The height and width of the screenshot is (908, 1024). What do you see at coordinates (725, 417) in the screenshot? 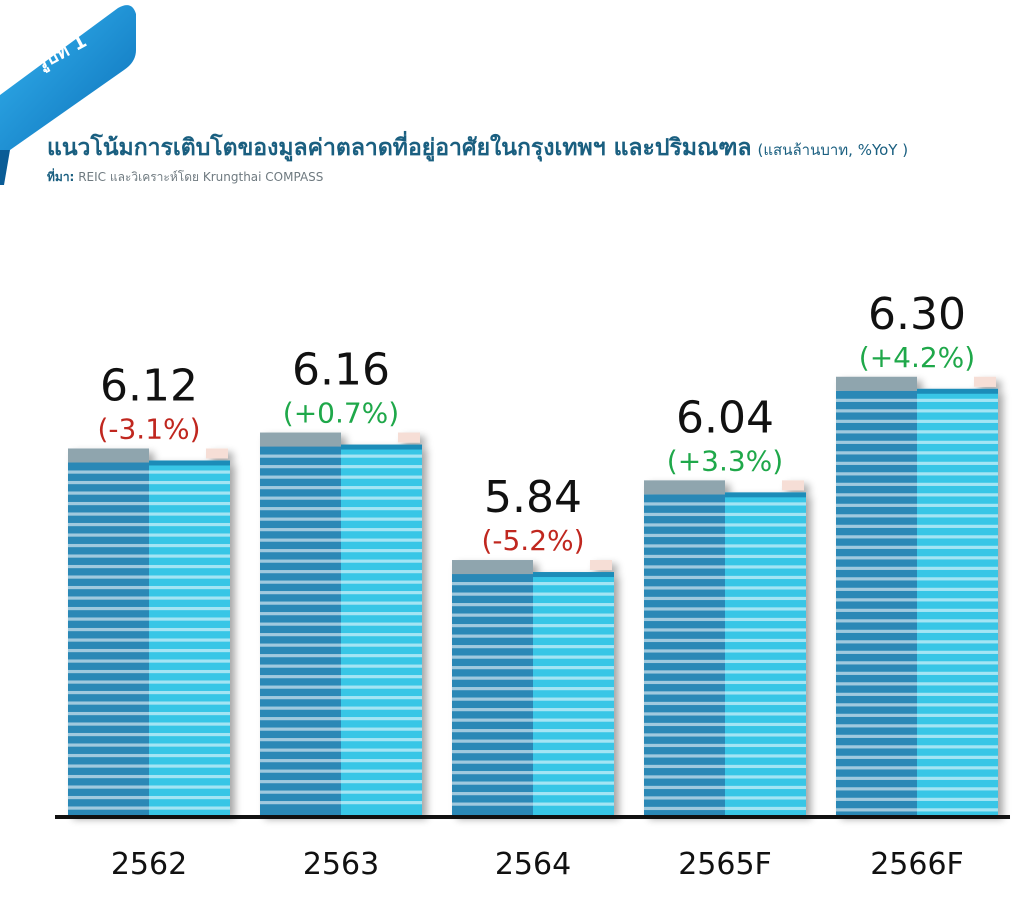
I see `value-label: 6.04` at bounding box center [725, 417].